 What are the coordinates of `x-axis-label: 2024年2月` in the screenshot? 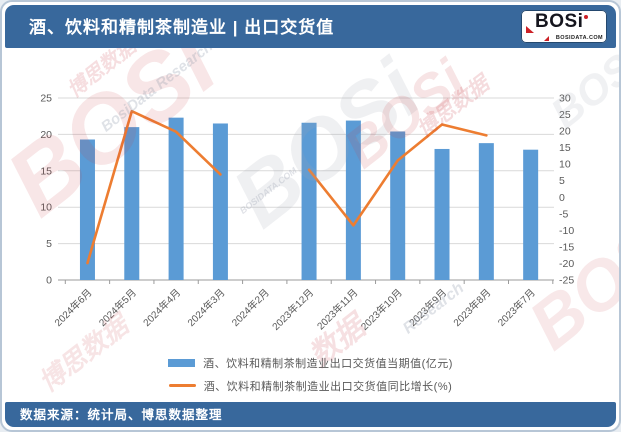 It's located at (250, 307).